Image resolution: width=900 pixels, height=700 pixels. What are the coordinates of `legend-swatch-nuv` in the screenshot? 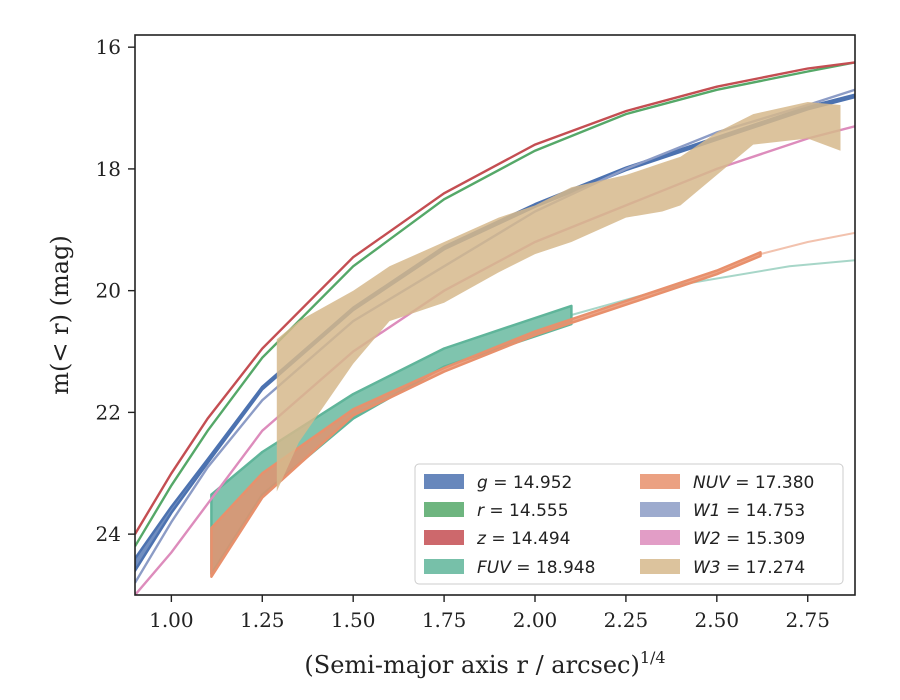 It's located at (660, 481).